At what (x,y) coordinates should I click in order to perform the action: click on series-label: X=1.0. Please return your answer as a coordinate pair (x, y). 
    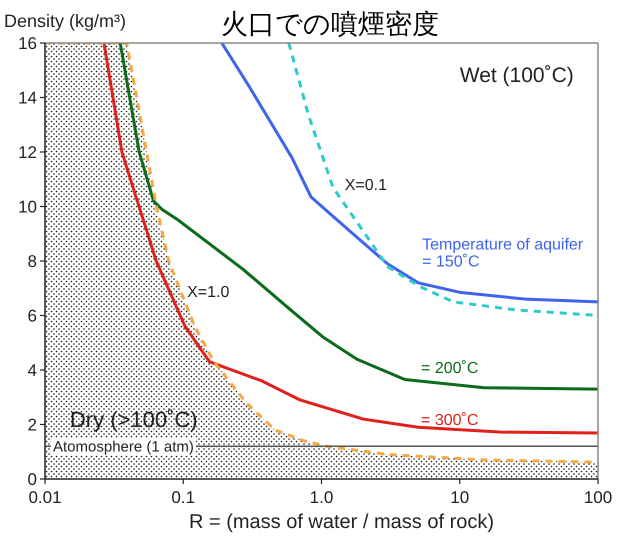
    Looking at the image, I should click on (208, 292).